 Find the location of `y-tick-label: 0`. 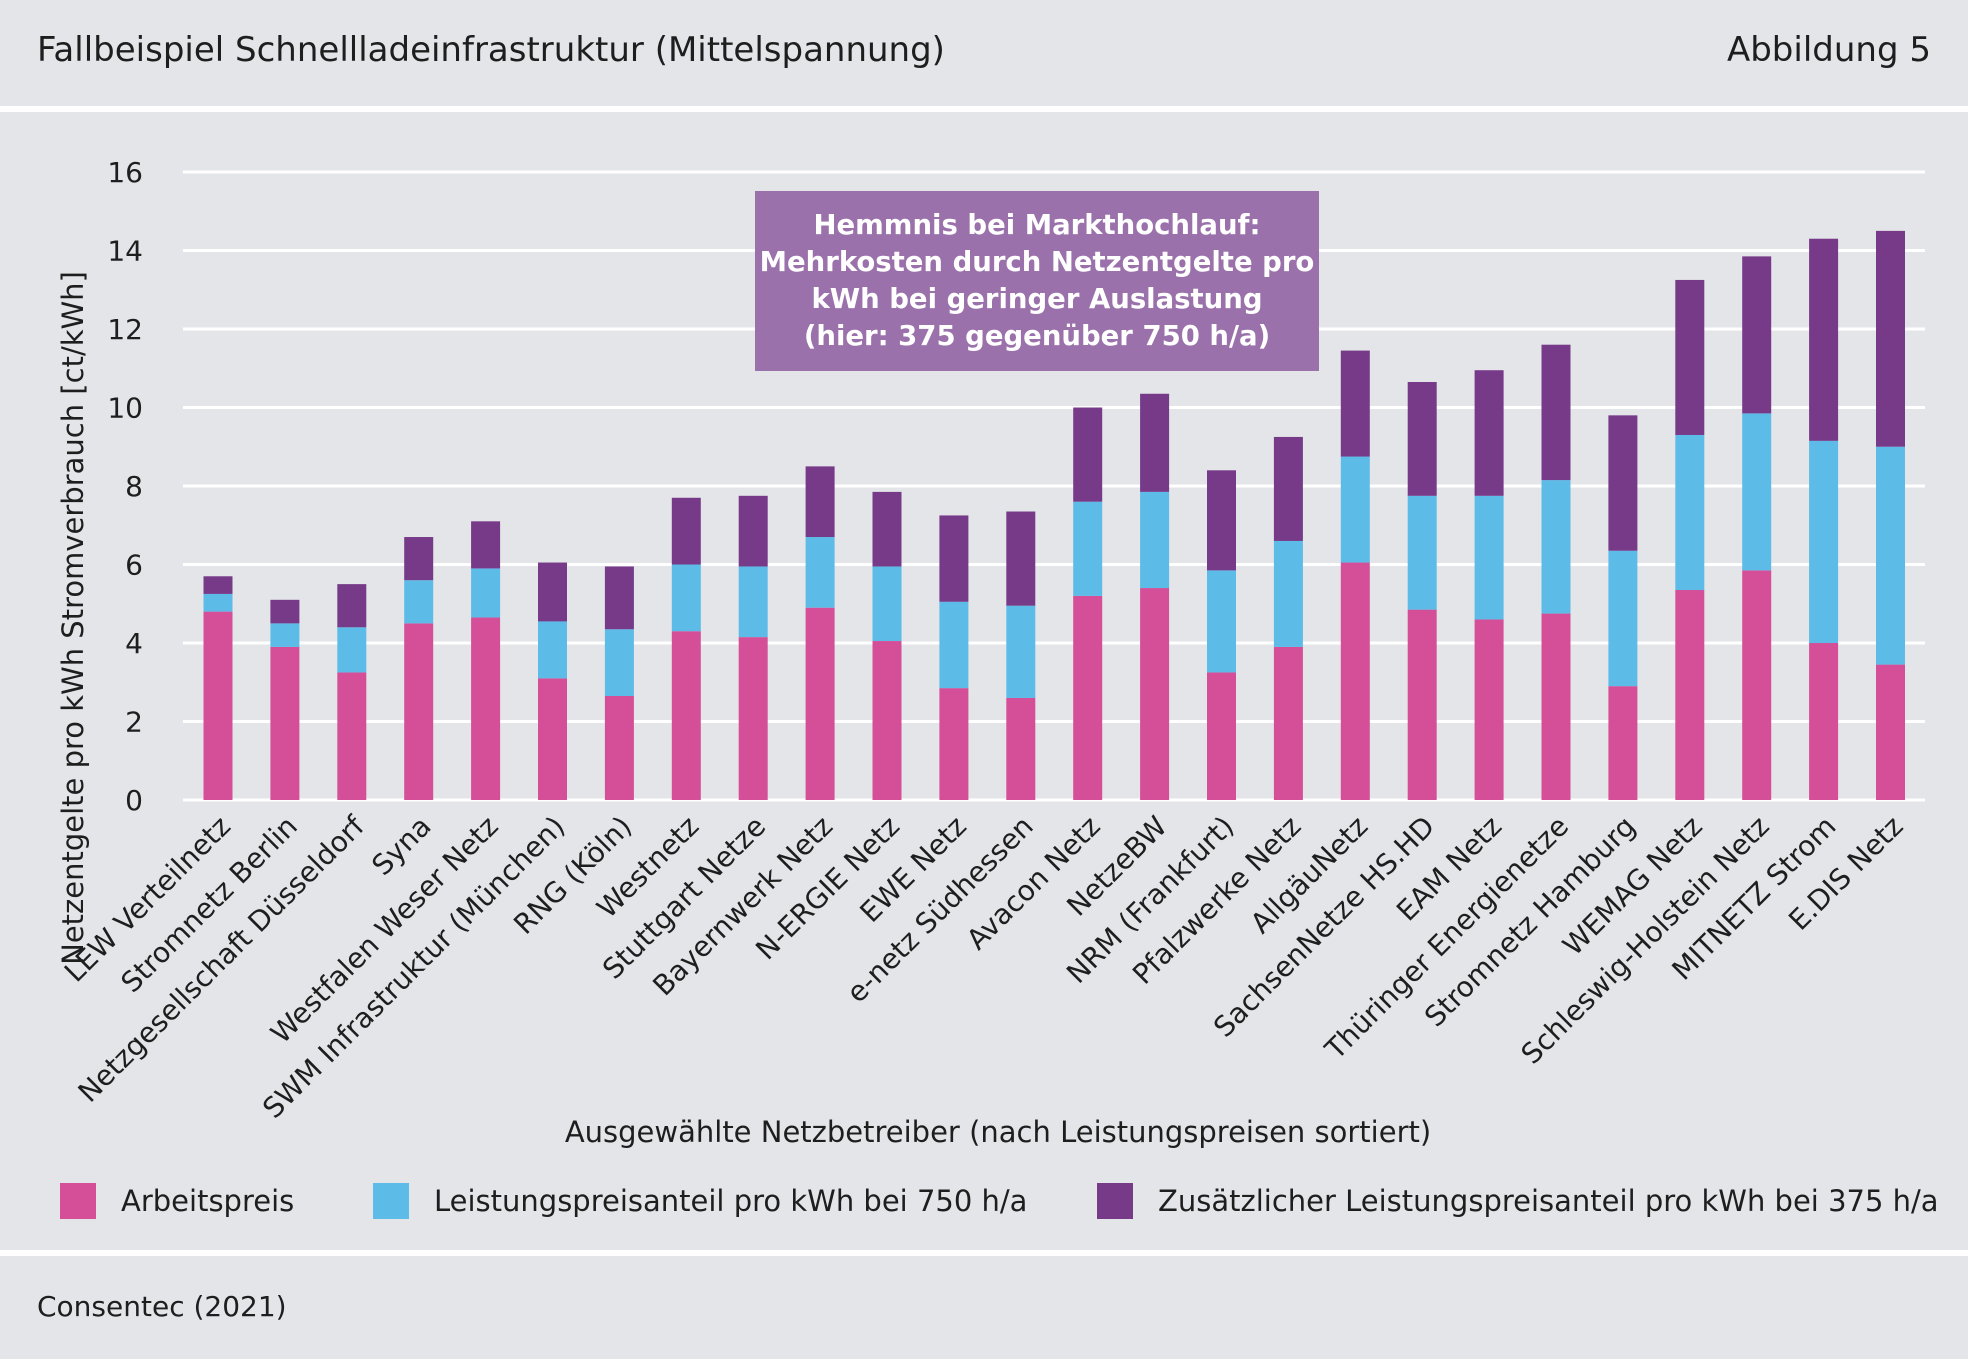

y-tick-label: 0 is located at coordinates (134, 800).